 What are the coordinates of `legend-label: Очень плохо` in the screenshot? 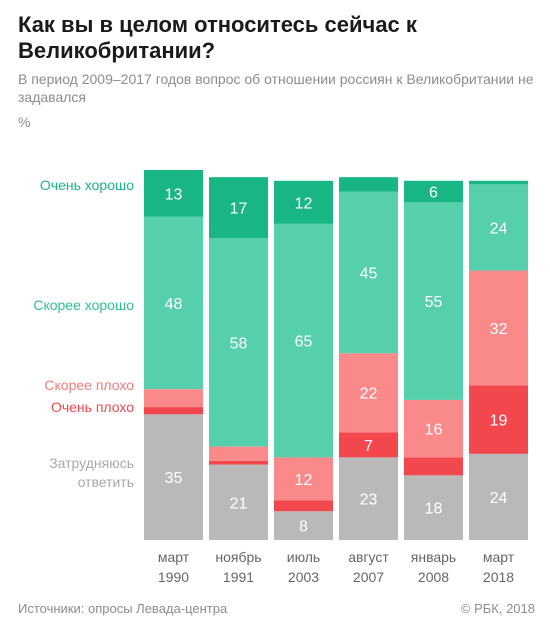 It's located at (92, 407).